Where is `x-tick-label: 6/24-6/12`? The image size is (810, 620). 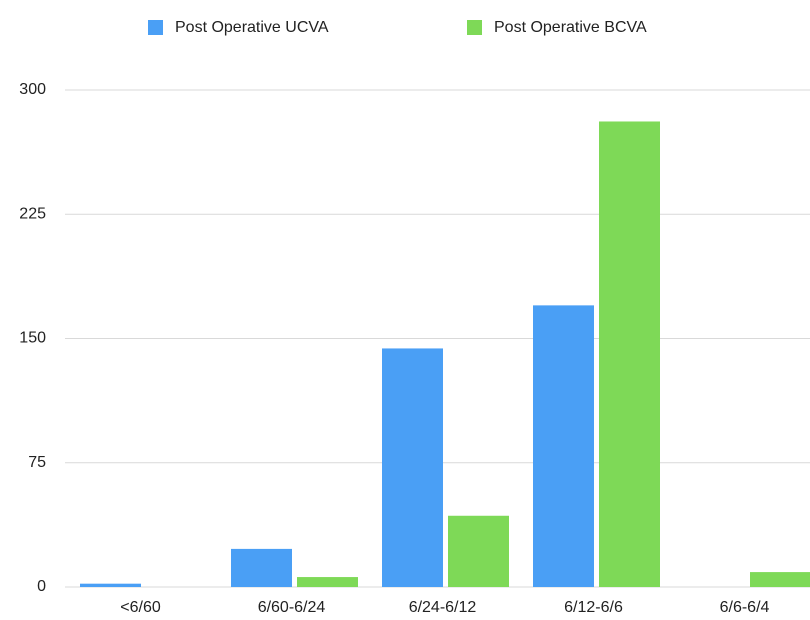 x-tick-label: 6/24-6/12 is located at coordinates (443, 607).